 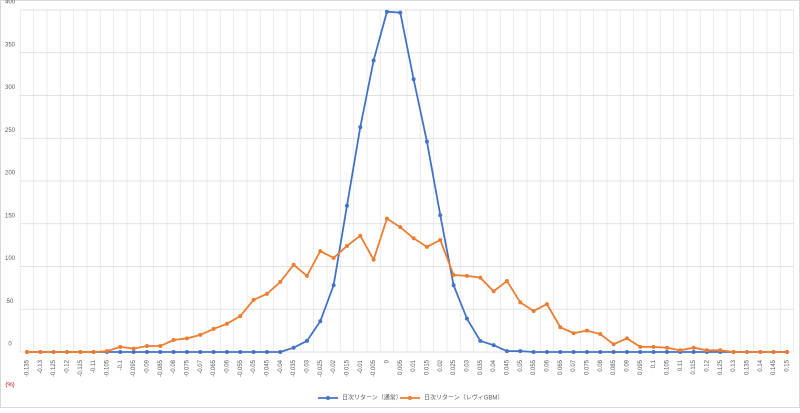 I want to click on y-tick-label: 150, so click(x=10, y=216).